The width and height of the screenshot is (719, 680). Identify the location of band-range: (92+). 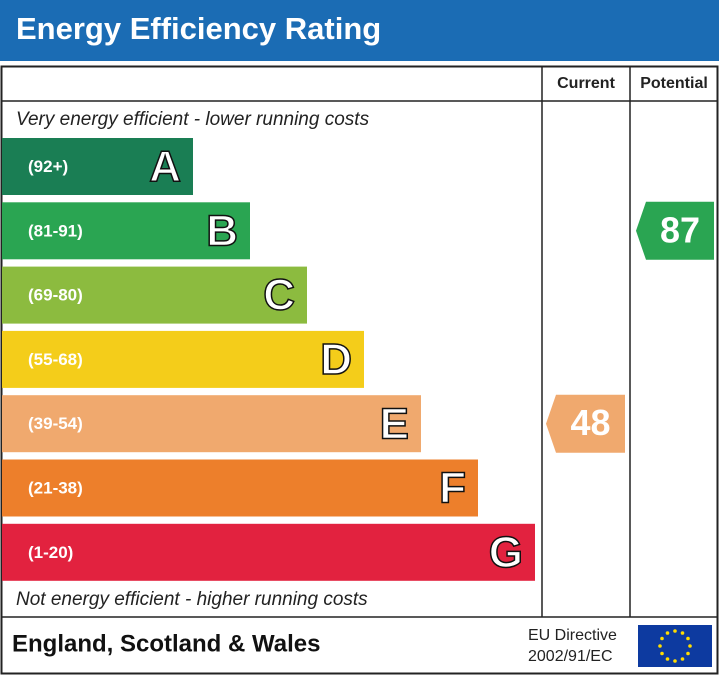
(48, 166).